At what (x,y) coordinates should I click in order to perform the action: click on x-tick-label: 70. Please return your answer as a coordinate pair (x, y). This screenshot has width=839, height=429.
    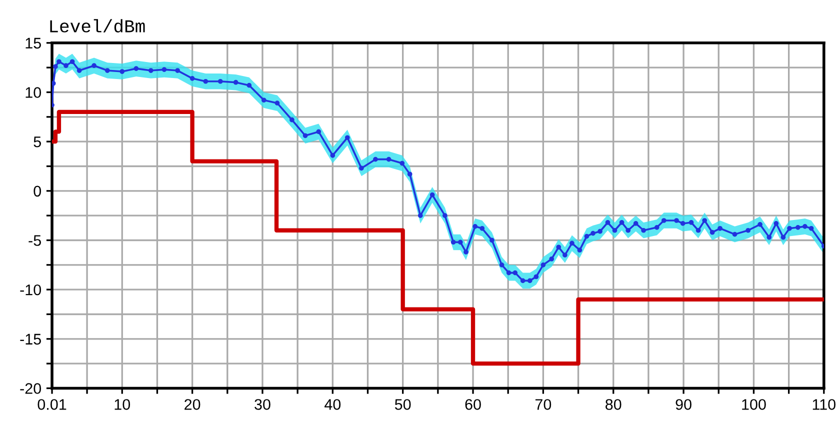
    Looking at the image, I should click on (543, 404).